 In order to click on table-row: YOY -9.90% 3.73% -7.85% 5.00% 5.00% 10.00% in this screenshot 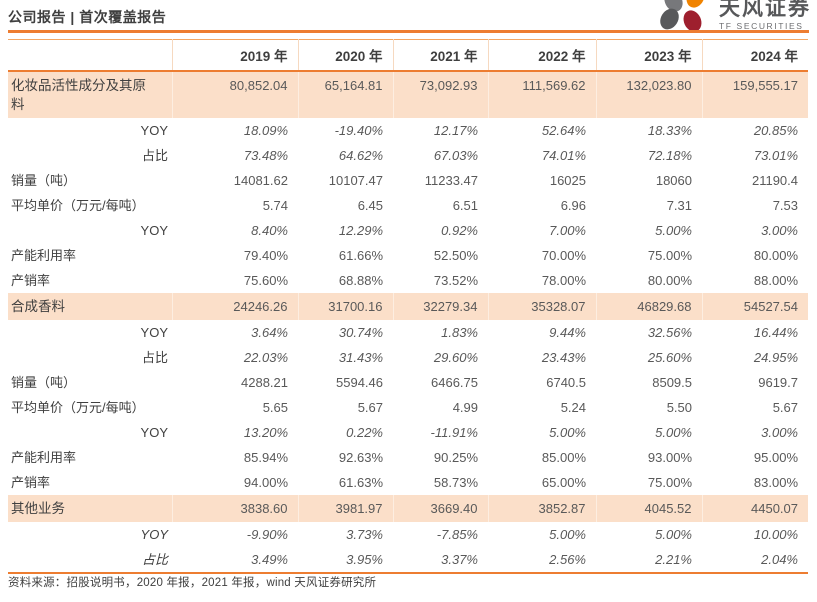, I will do `click(408, 534)`.